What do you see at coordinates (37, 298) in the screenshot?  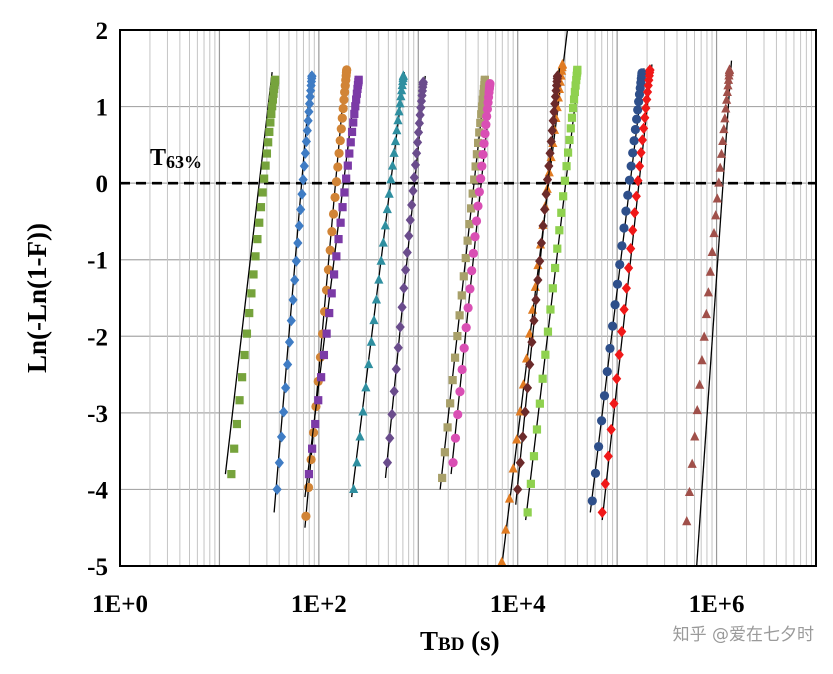 I see `y-axis-label: Ln(-Ln(1-F))` at bounding box center [37, 298].